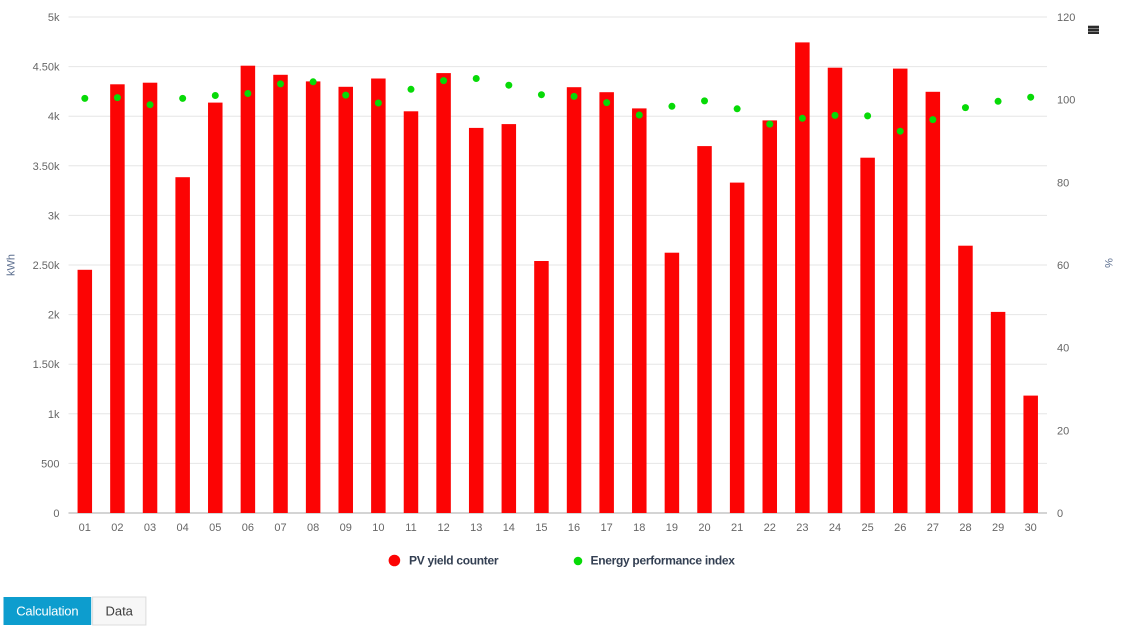  Describe the element at coordinates (215, 528) in the screenshot. I see `svg-text: 05` at that location.